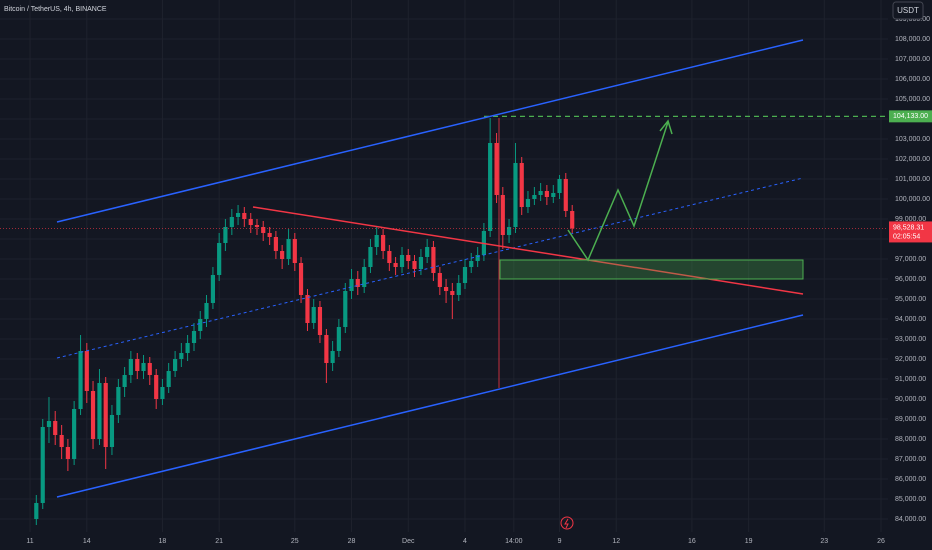 This screenshot has height=550, width=932. Describe the element at coordinates (163, 541) in the screenshot. I see `x-tick-label: 18` at that location.